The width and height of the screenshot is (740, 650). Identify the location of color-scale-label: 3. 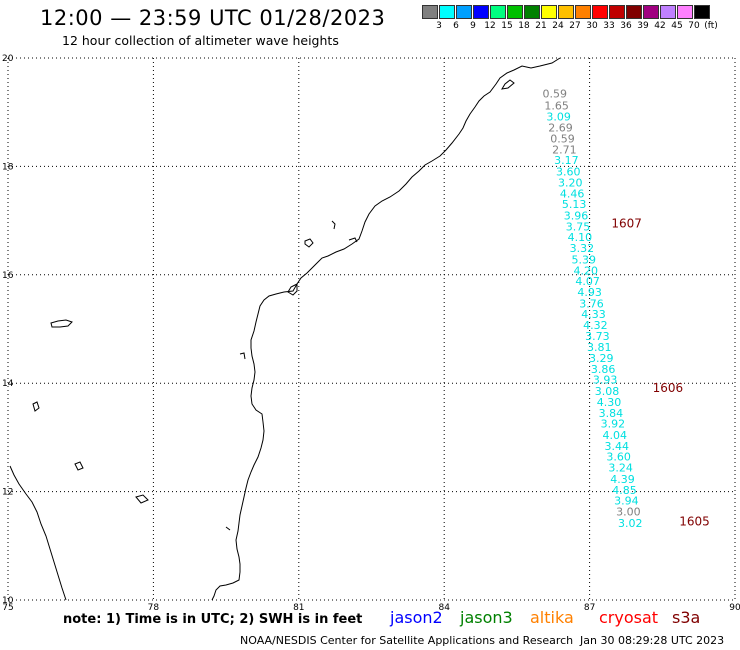
(439, 26).